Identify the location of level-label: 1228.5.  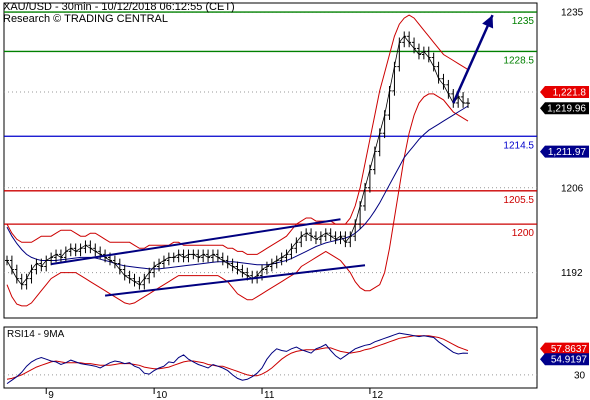
(518, 60).